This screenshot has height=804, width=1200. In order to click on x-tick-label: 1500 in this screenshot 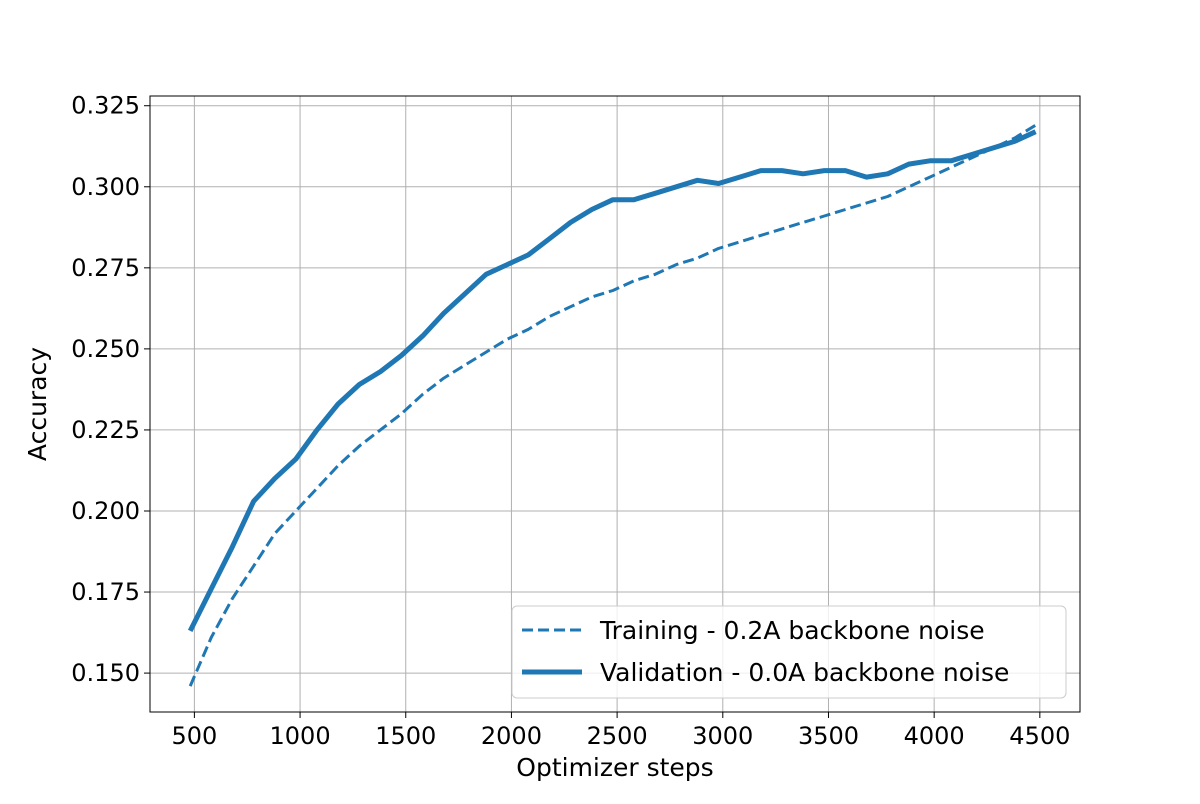, I will do `click(405, 736)`.